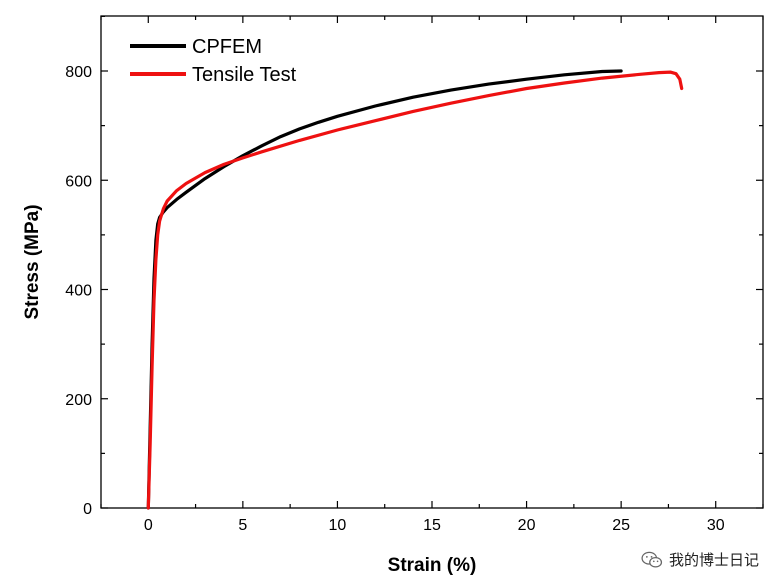  What do you see at coordinates (78, 181) in the screenshot?
I see `y-tick-label: 600` at bounding box center [78, 181].